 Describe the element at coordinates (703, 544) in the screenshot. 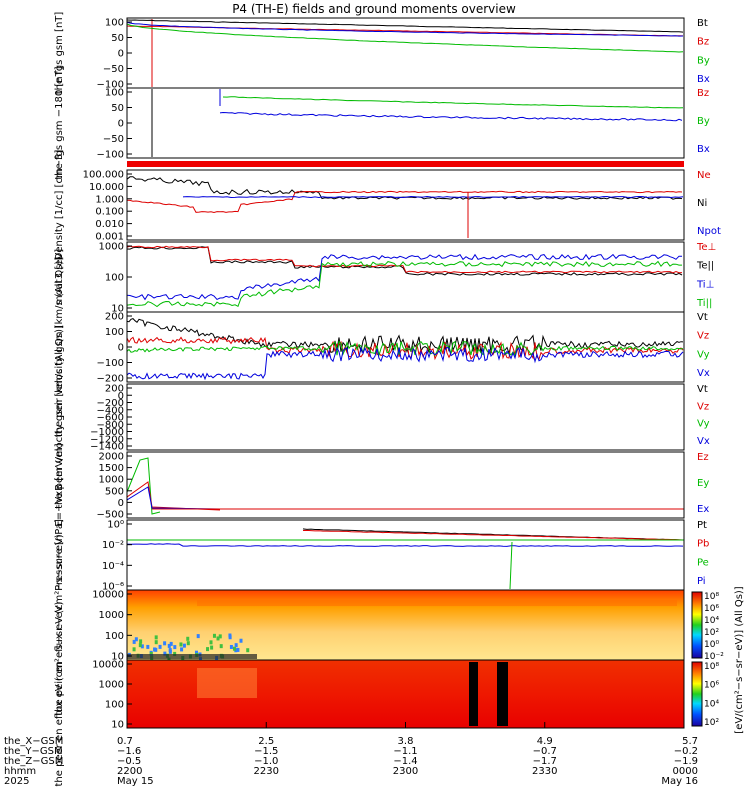

I see `legend-Pb: Pb` at that location.